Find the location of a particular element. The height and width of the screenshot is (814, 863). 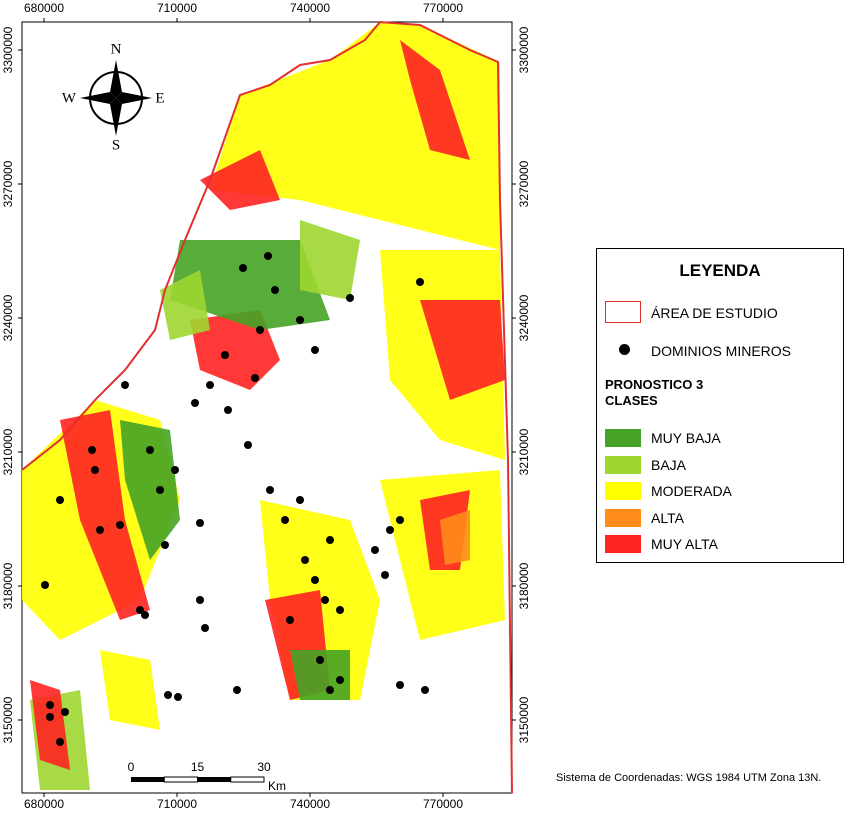

legend-label: DOMINIOS MINEROS is located at coordinates (721, 351).